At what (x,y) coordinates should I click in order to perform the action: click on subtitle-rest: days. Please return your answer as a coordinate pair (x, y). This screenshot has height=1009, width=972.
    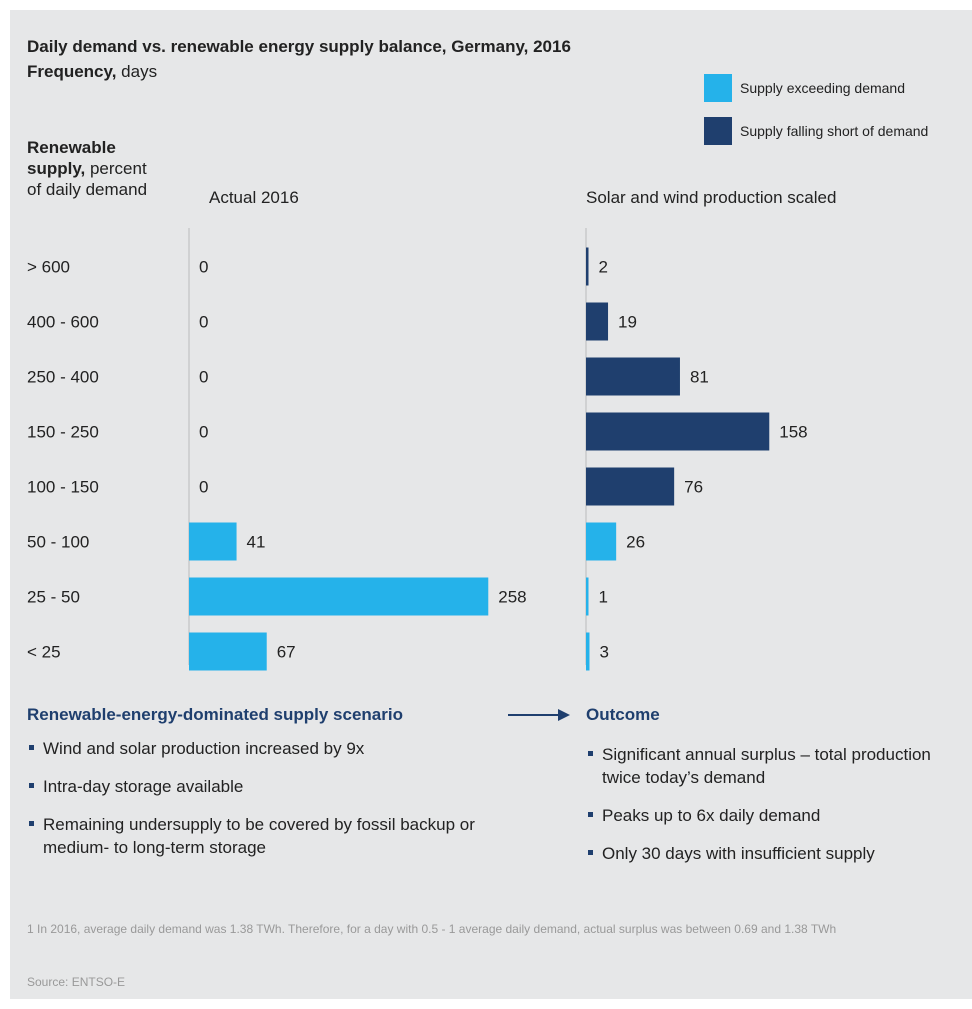
    Looking at the image, I should click on (137, 71).